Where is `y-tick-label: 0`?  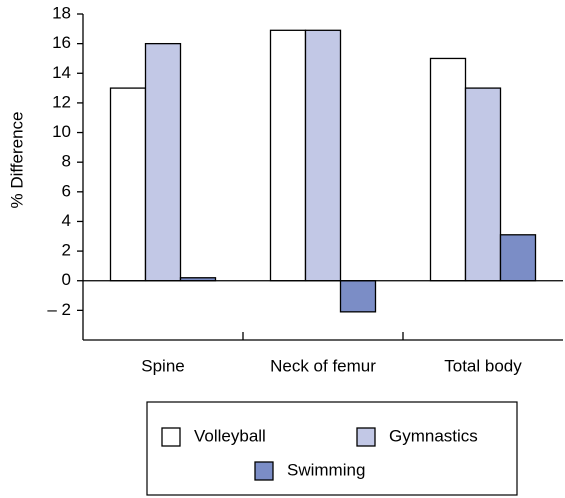
y-tick-label: 0 is located at coordinates (66, 279).